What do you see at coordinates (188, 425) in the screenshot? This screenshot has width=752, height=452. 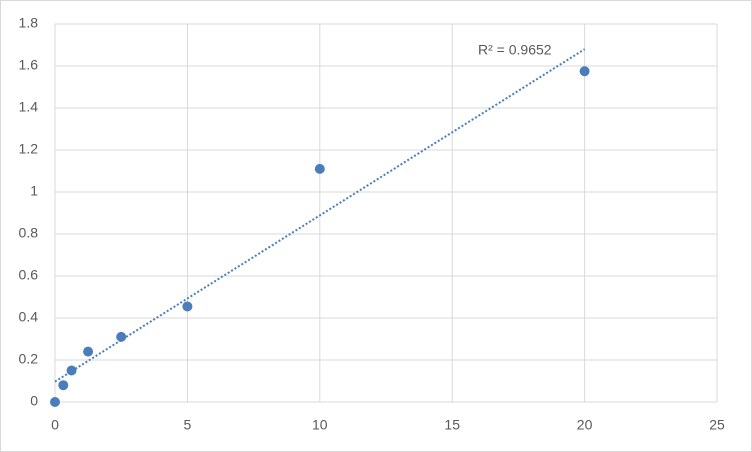 I see `x-tick-label: 5` at bounding box center [188, 425].